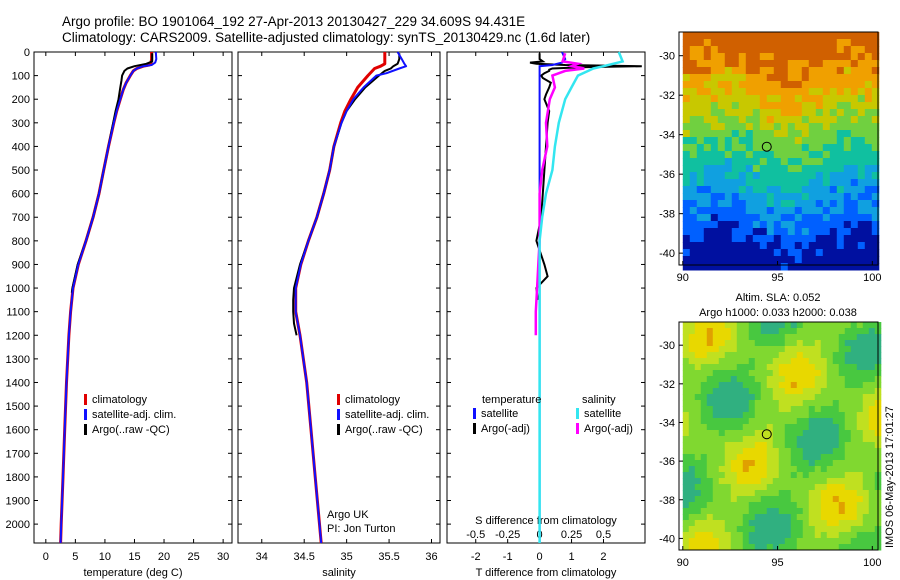 Image resolution: width=900 pixels, height=580 pixels. What do you see at coordinates (476, 557) in the screenshot?
I see `xtick-label: -2` at bounding box center [476, 557].